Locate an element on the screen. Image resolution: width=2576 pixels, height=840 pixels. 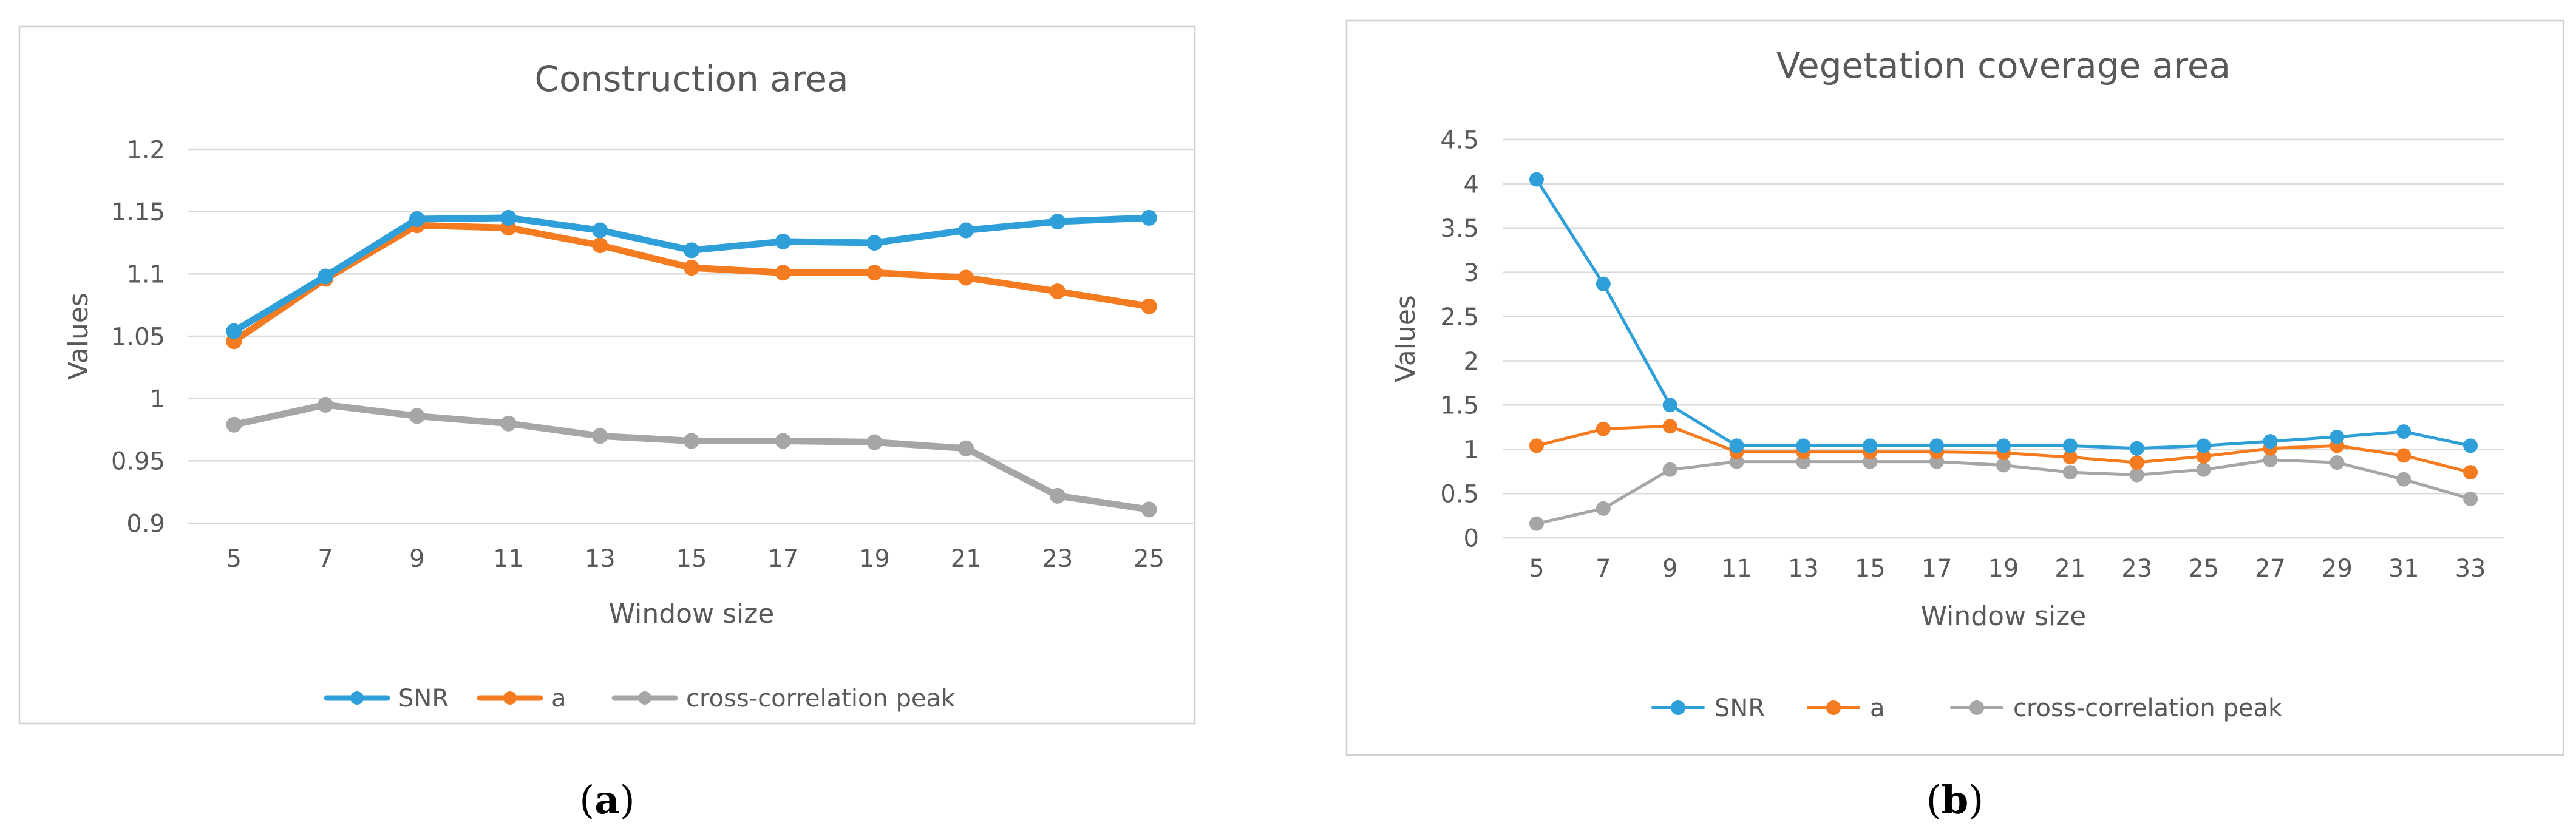
x-tick-label: 9 is located at coordinates (1669, 569).